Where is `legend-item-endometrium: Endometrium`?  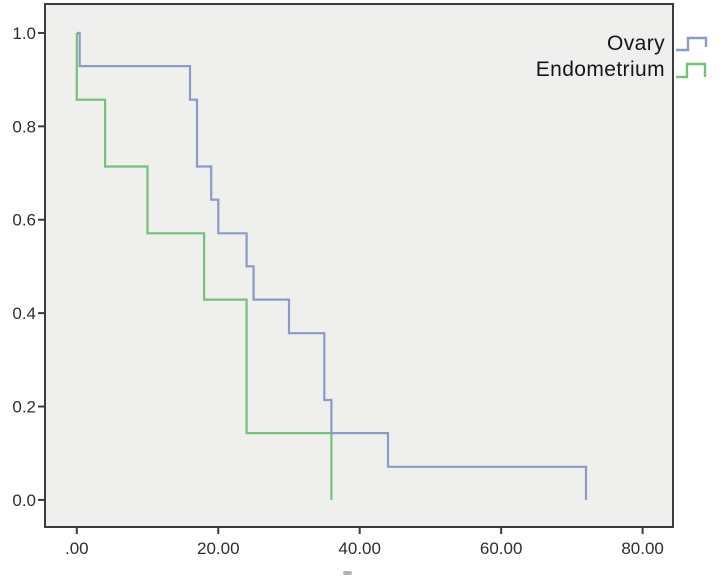 legend-item-endometrium: Endometrium is located at coordinates (625, 69).